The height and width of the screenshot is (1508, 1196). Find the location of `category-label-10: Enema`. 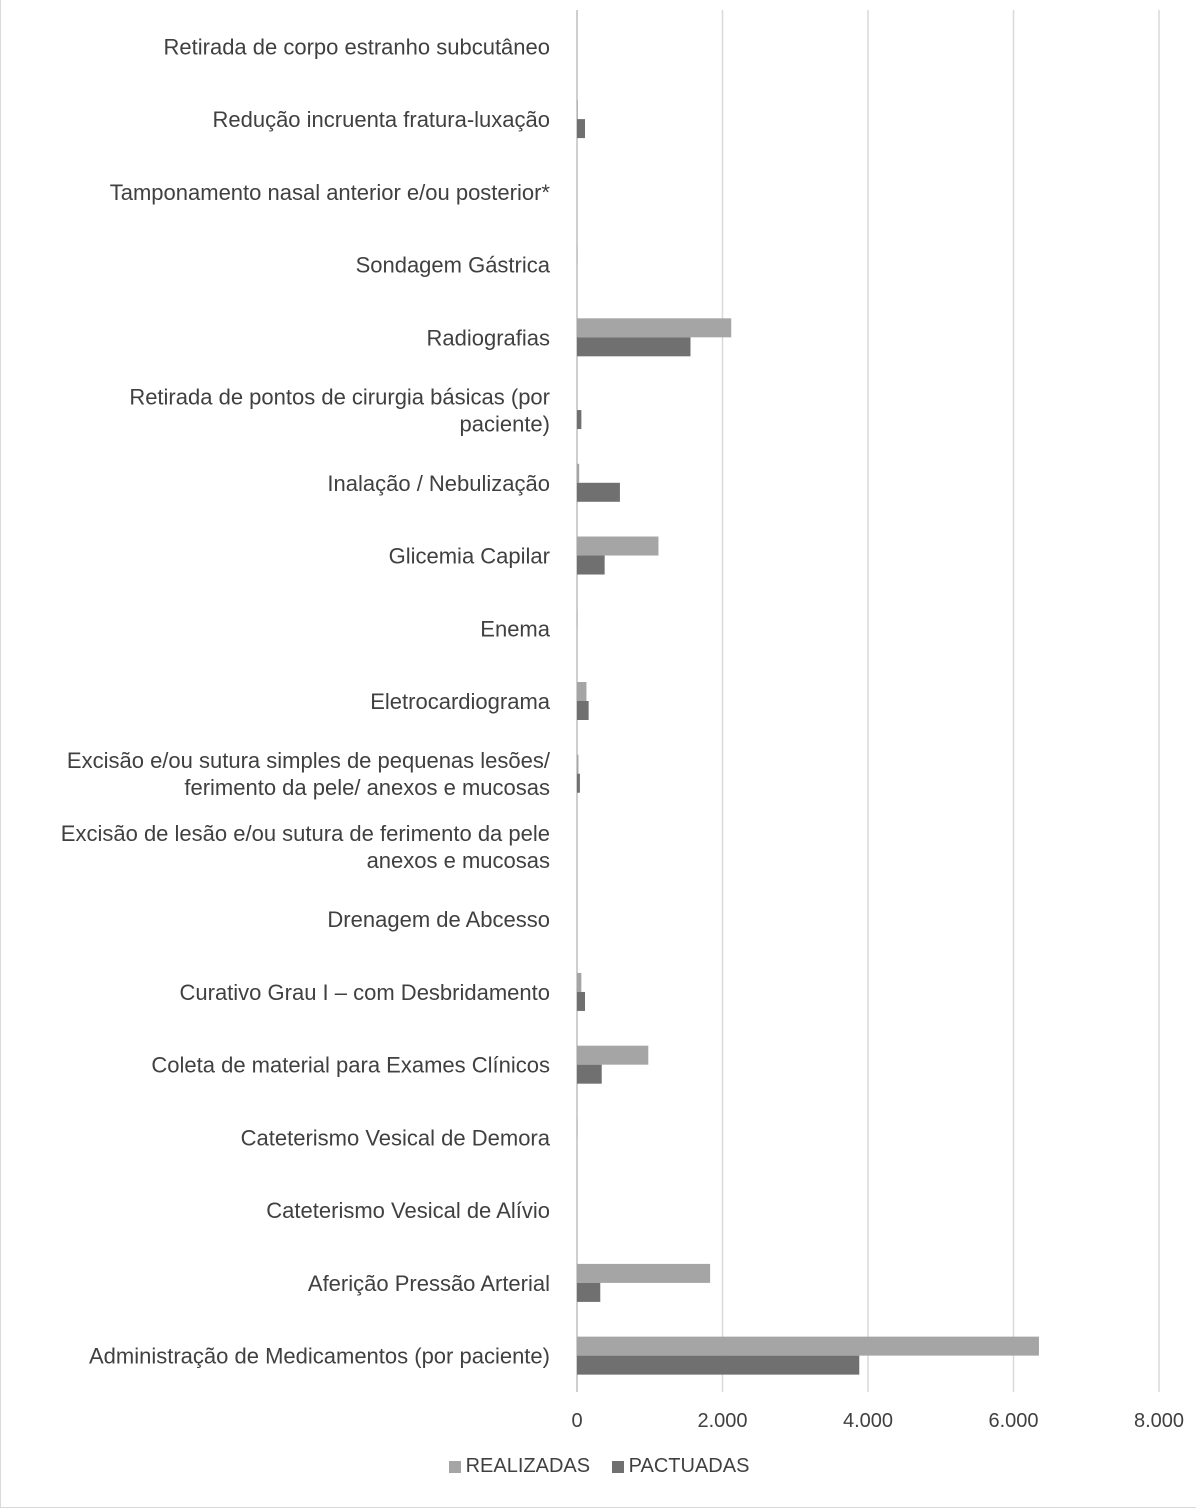

category-label-10: Enema is located at coordinates (515, 628).